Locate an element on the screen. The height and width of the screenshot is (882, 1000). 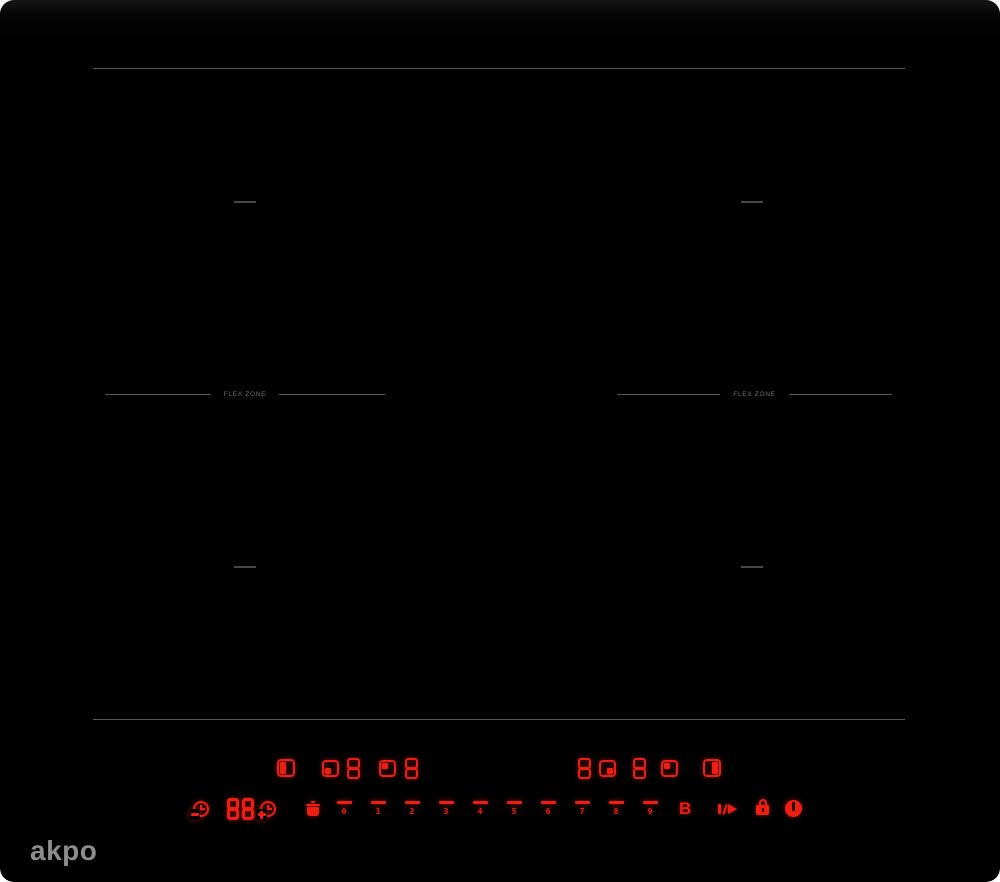
flex-zone-right-label: FLEX ZONE is located at coordinates (754, 394).